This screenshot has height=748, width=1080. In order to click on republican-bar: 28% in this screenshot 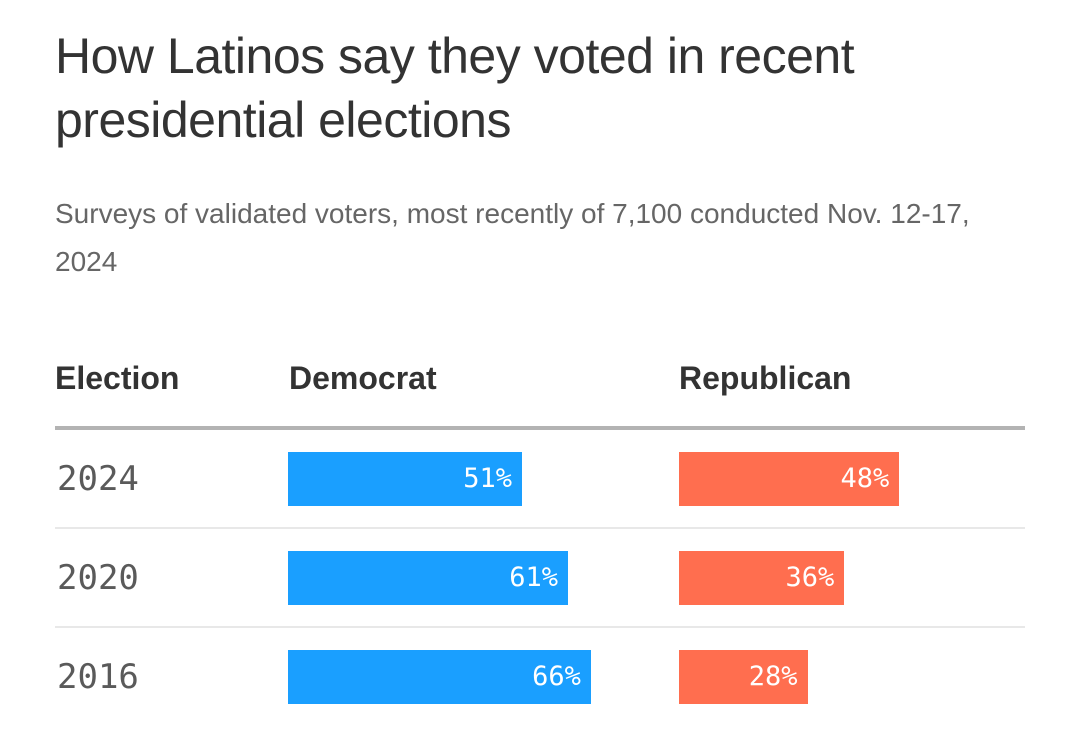, I will do `click(743, 677)`.